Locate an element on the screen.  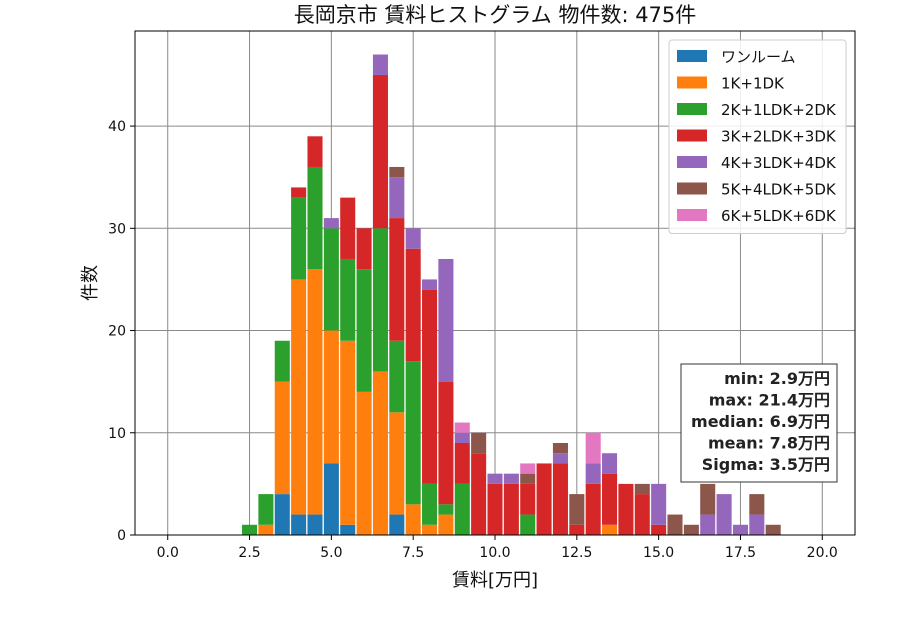
legend-label: 3K+2LDK+3DK is located at coordinates (779, 137).